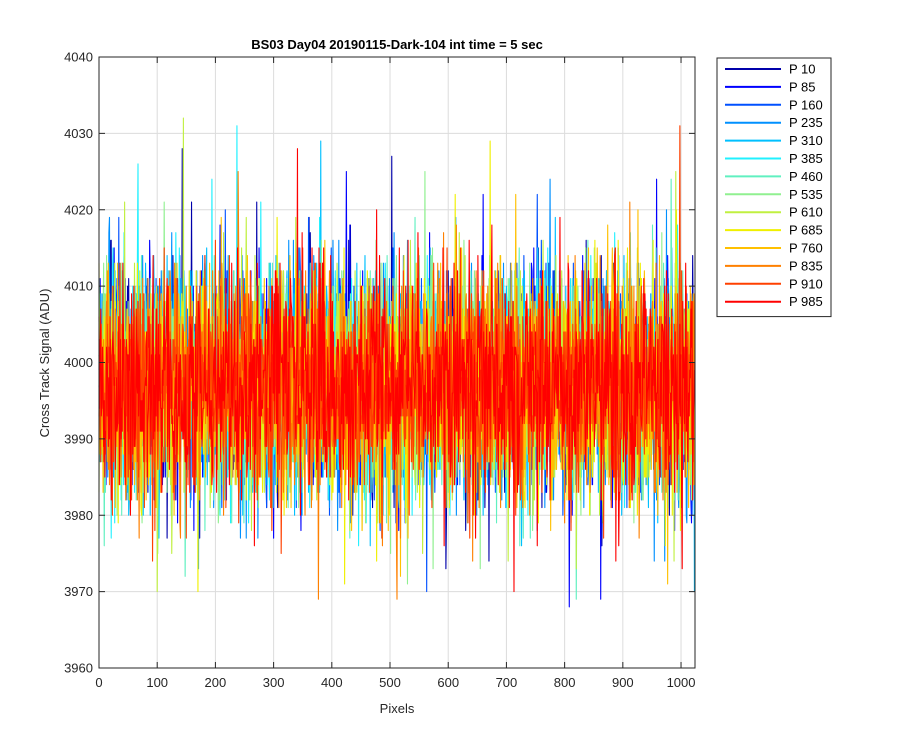  I want to click on x-axis-label: Pixels, so click(397, 708).